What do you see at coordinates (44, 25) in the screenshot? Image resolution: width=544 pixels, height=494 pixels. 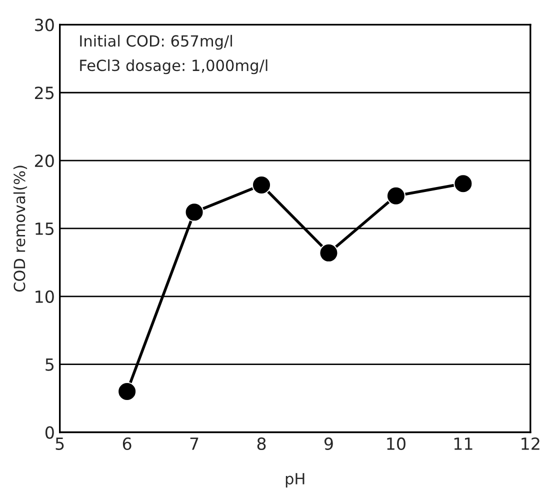 I see `y-tick-label: 30` at bounding box center [44, 25].